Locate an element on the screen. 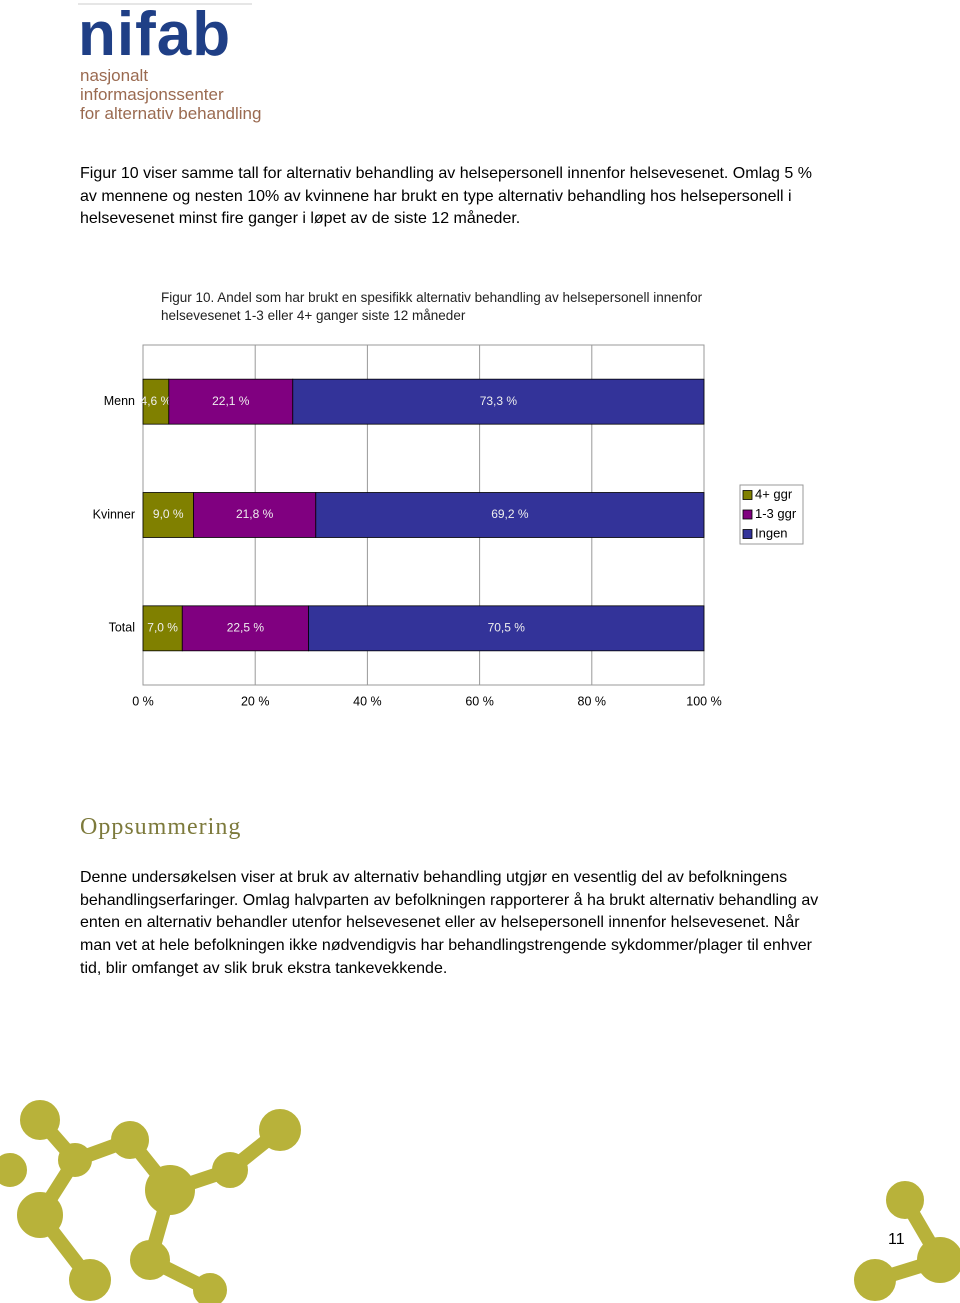  logo-line: nasjonalt is located at coordinates (114, 75).